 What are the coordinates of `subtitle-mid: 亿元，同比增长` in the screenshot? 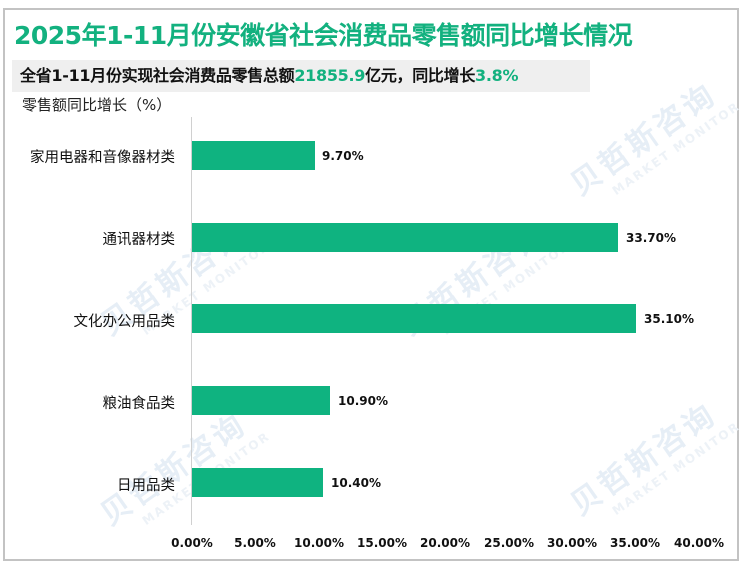 It's located at (420, 75).